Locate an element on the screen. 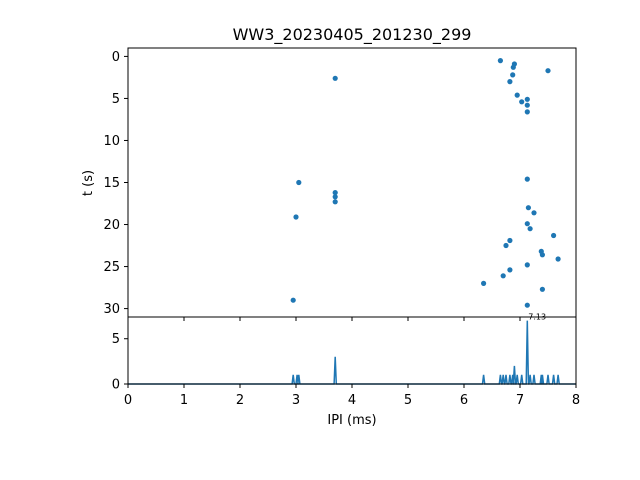  raster-y-axis-label: t (s) is located at coordinates (88, 183).